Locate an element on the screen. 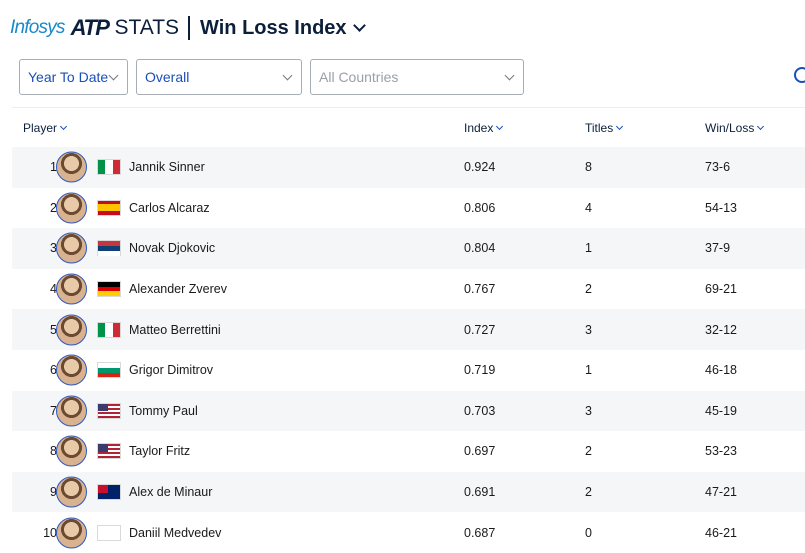  column-header-titles-label: Titles is located at coordinates (599, 127).